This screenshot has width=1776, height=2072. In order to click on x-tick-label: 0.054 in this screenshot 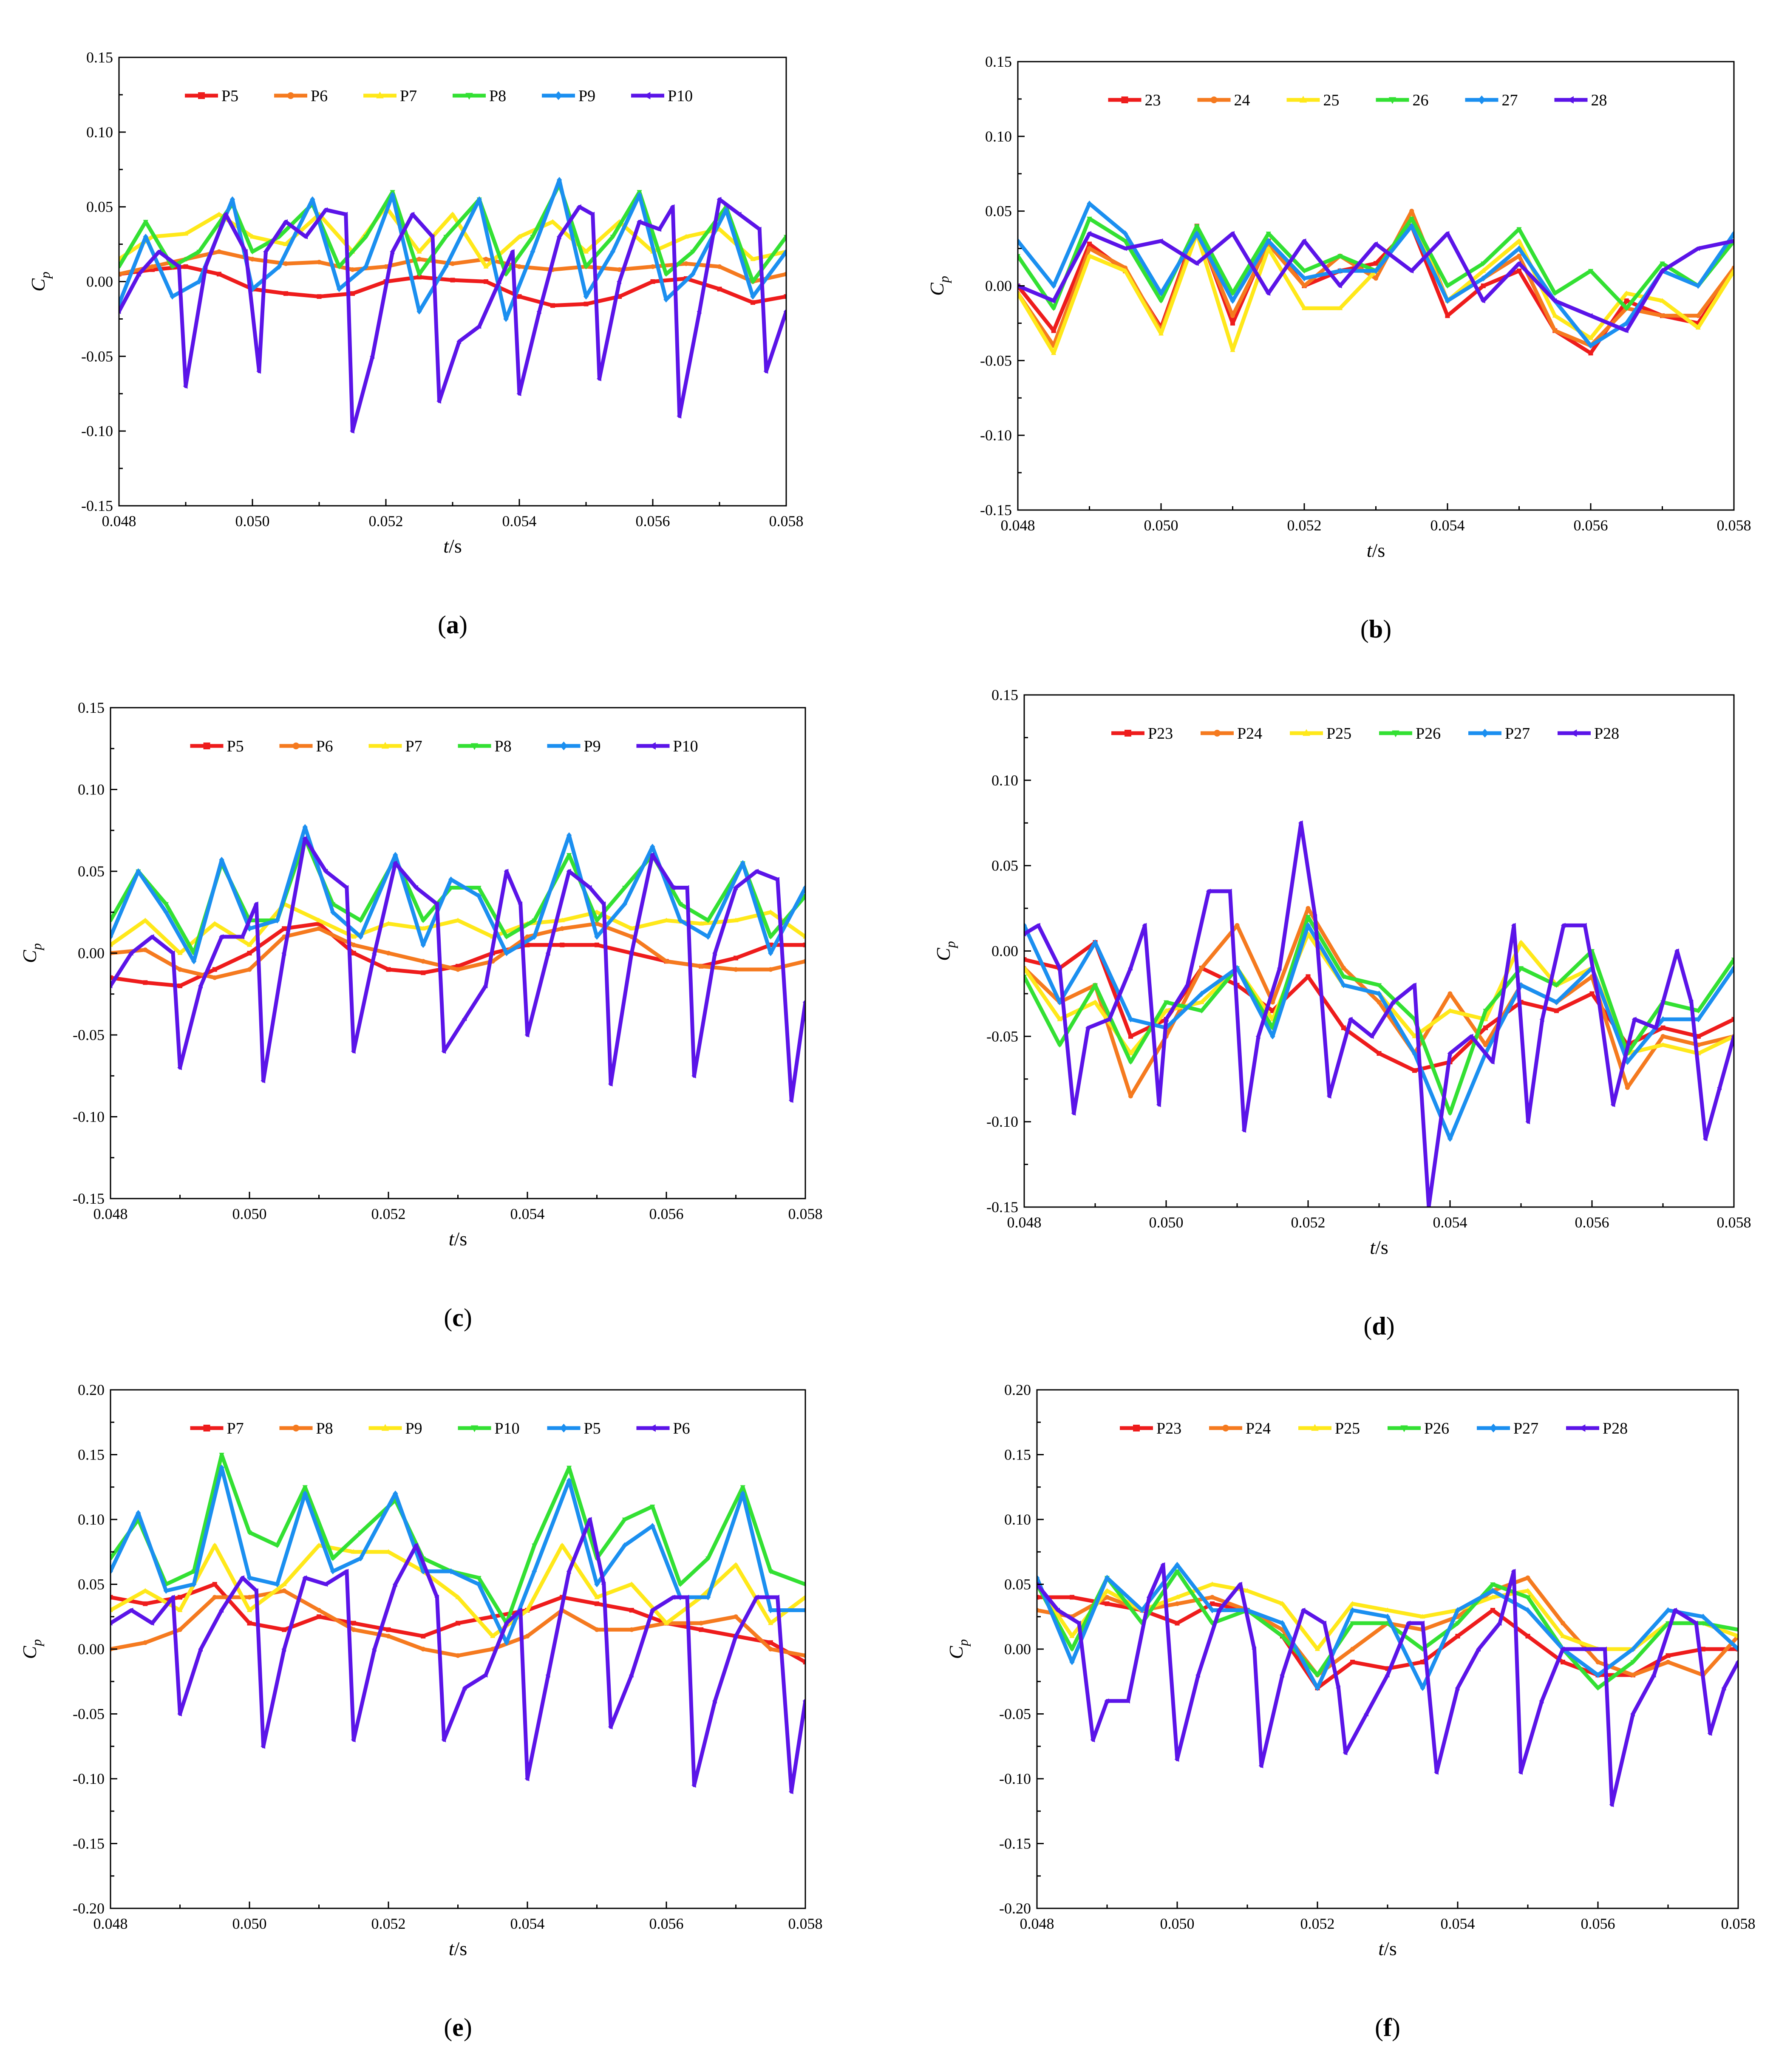, I will do `click(527, 1923)`.